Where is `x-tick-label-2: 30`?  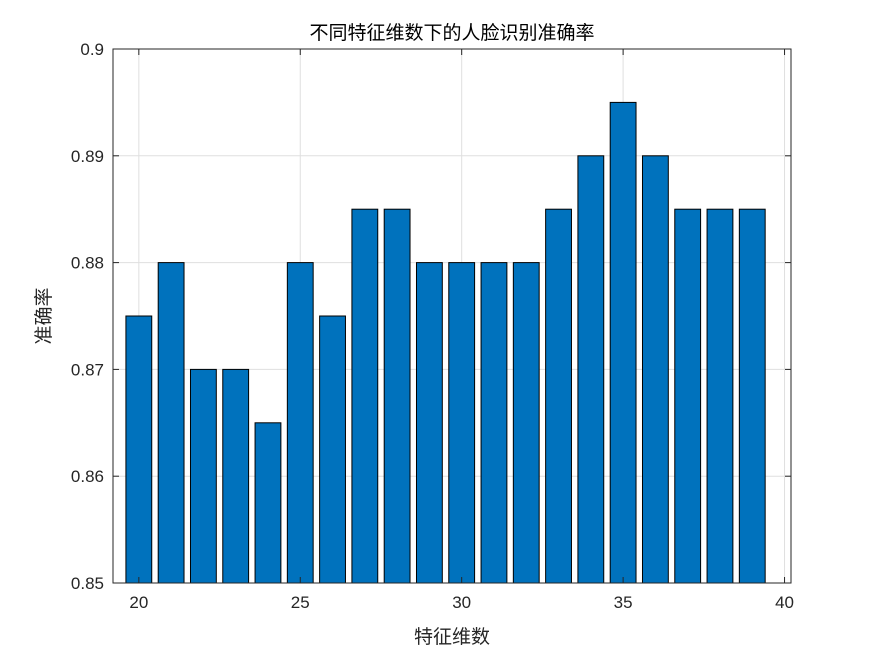
x-tick-label-2: 30 is located at coordinates (461, 602).